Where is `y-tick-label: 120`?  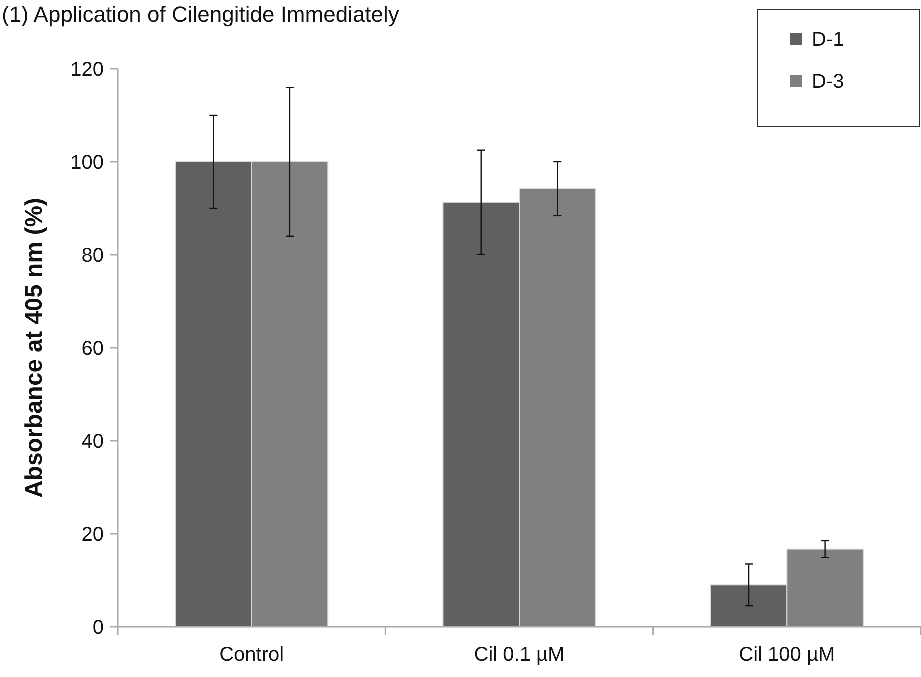
y-tick-label: 120 is located at coordinates (87, 70).